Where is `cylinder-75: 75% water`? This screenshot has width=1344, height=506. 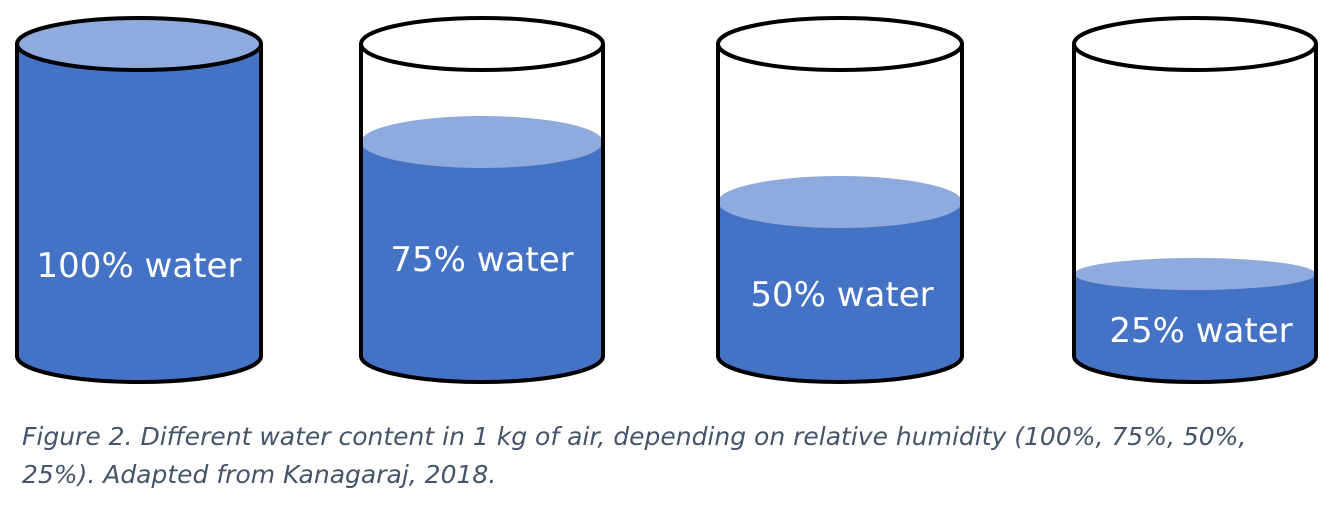 cylinder-75: 75% water is located at coordinates (482, 200).